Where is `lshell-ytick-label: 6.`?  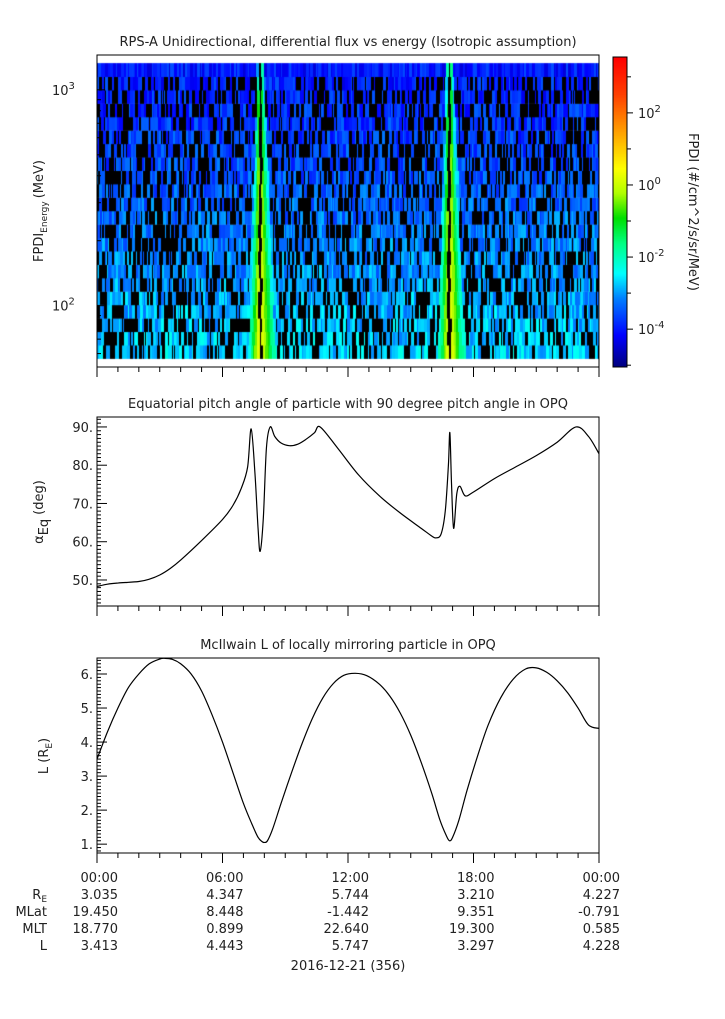
lshell-ytick-label: 6. is located at coordinates (87, 675).